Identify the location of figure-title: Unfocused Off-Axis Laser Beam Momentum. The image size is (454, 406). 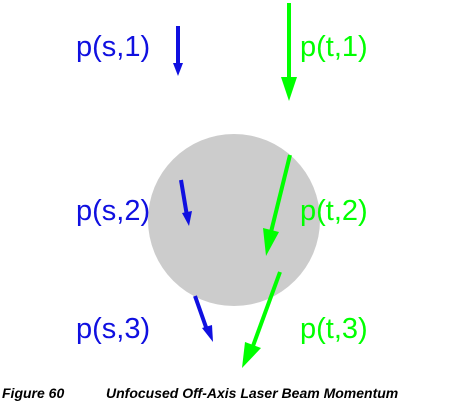
(252, 393).